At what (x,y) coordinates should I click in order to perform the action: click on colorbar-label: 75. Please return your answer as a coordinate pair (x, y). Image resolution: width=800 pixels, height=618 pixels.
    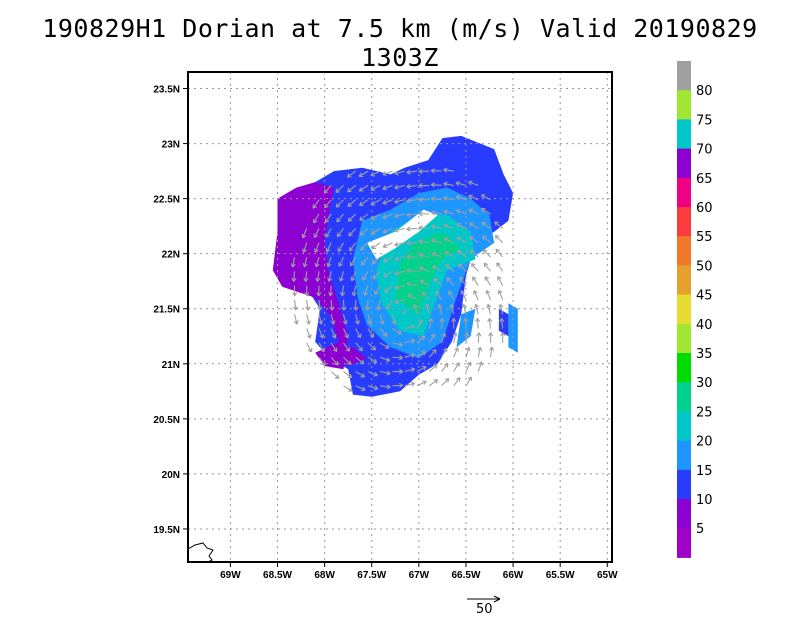
    Looking at the image, I should click on (704, 120).